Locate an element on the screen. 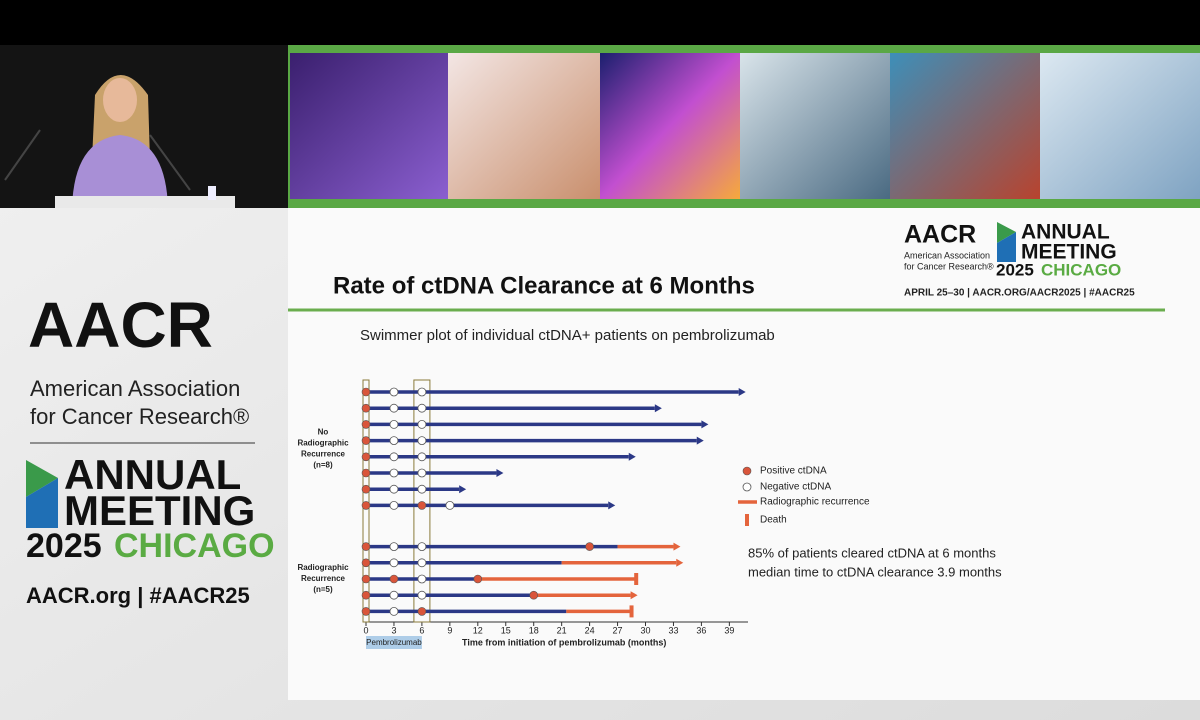  legend-label: Negative ctDNA is located at coordinates (795, 487).